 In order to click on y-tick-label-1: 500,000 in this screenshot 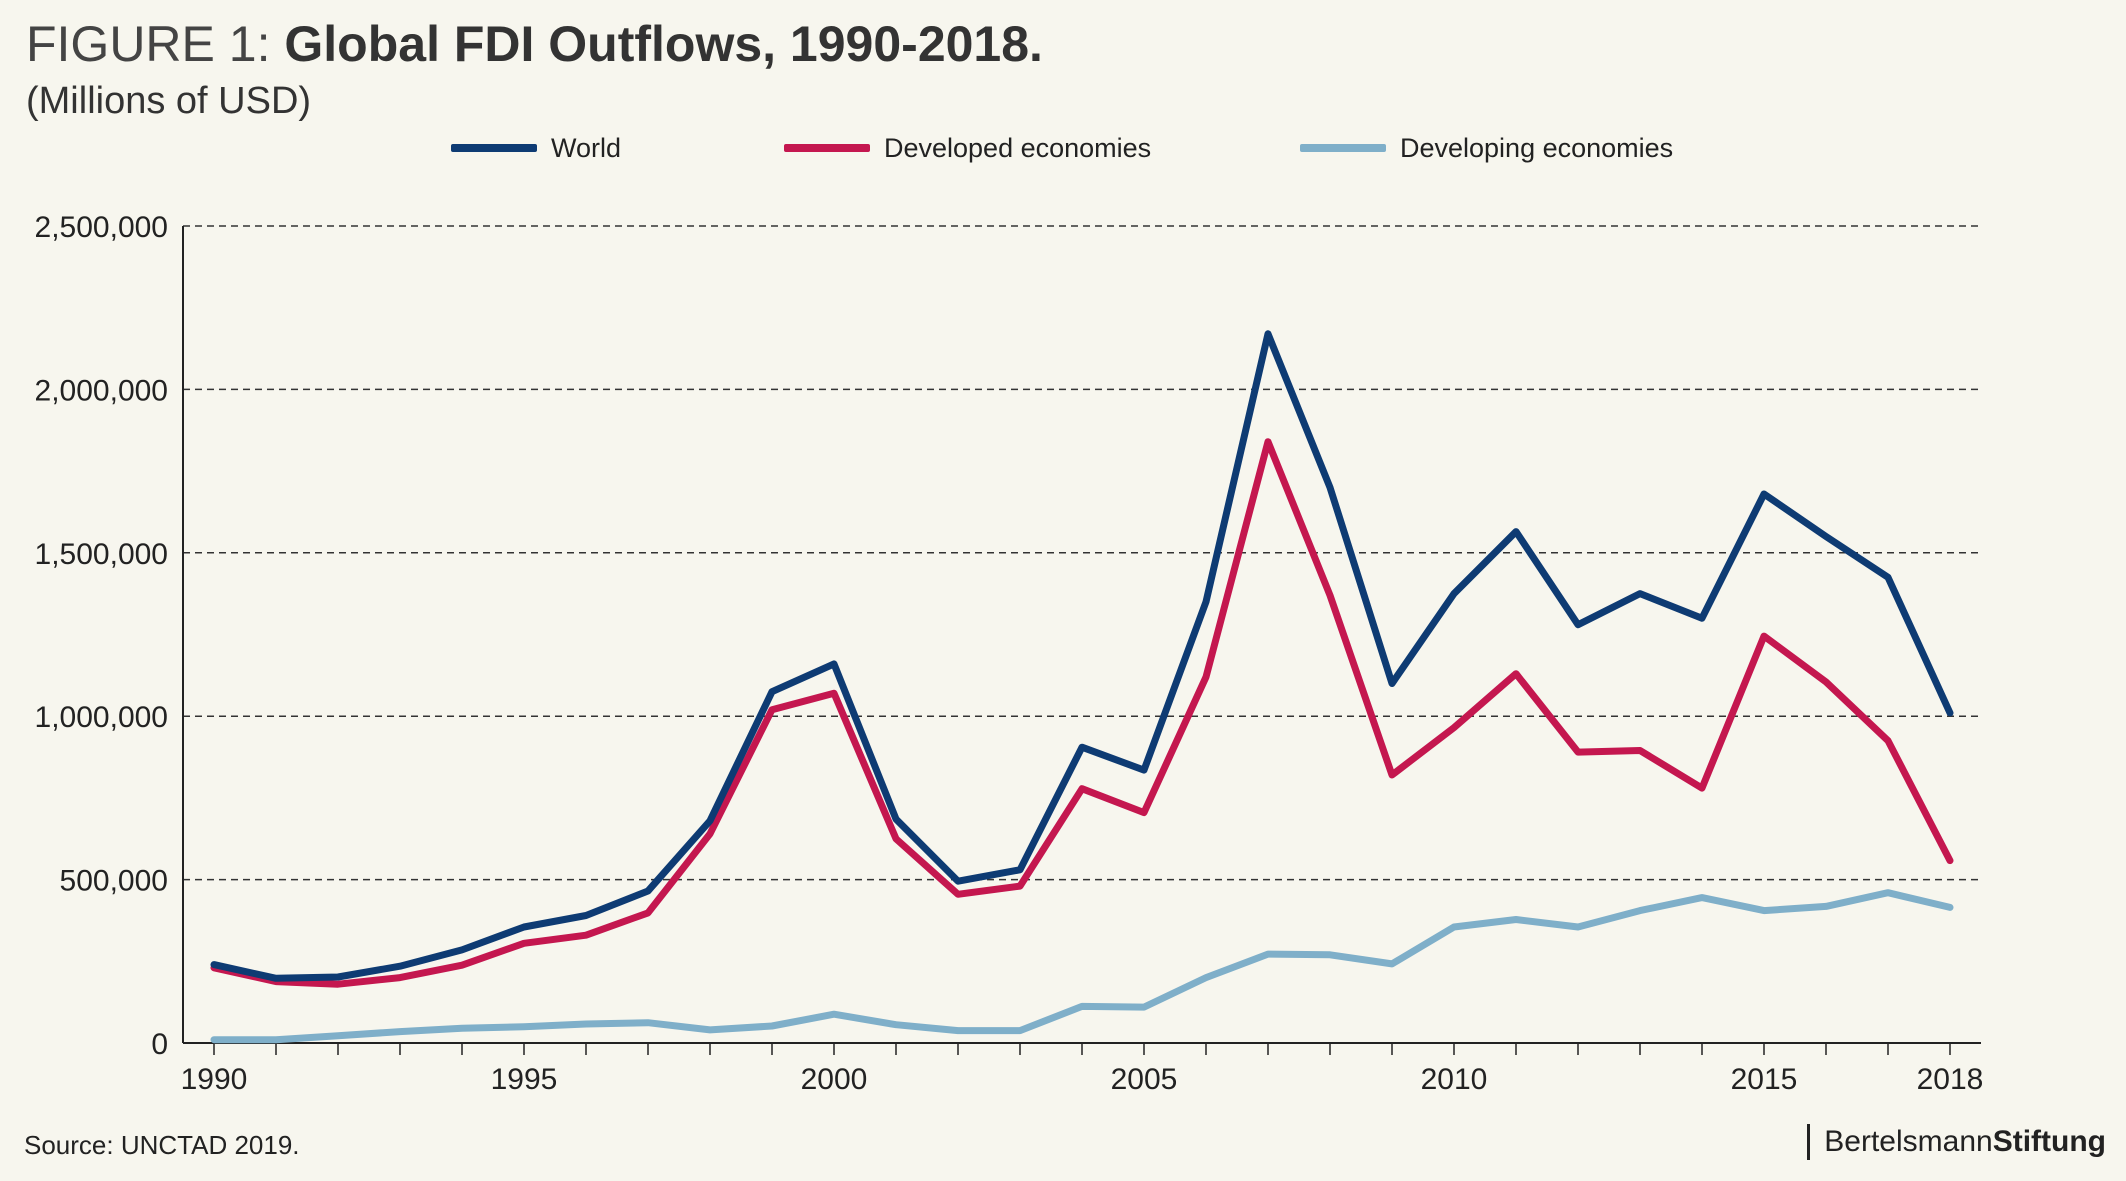, I will do `click(114, 881)`.